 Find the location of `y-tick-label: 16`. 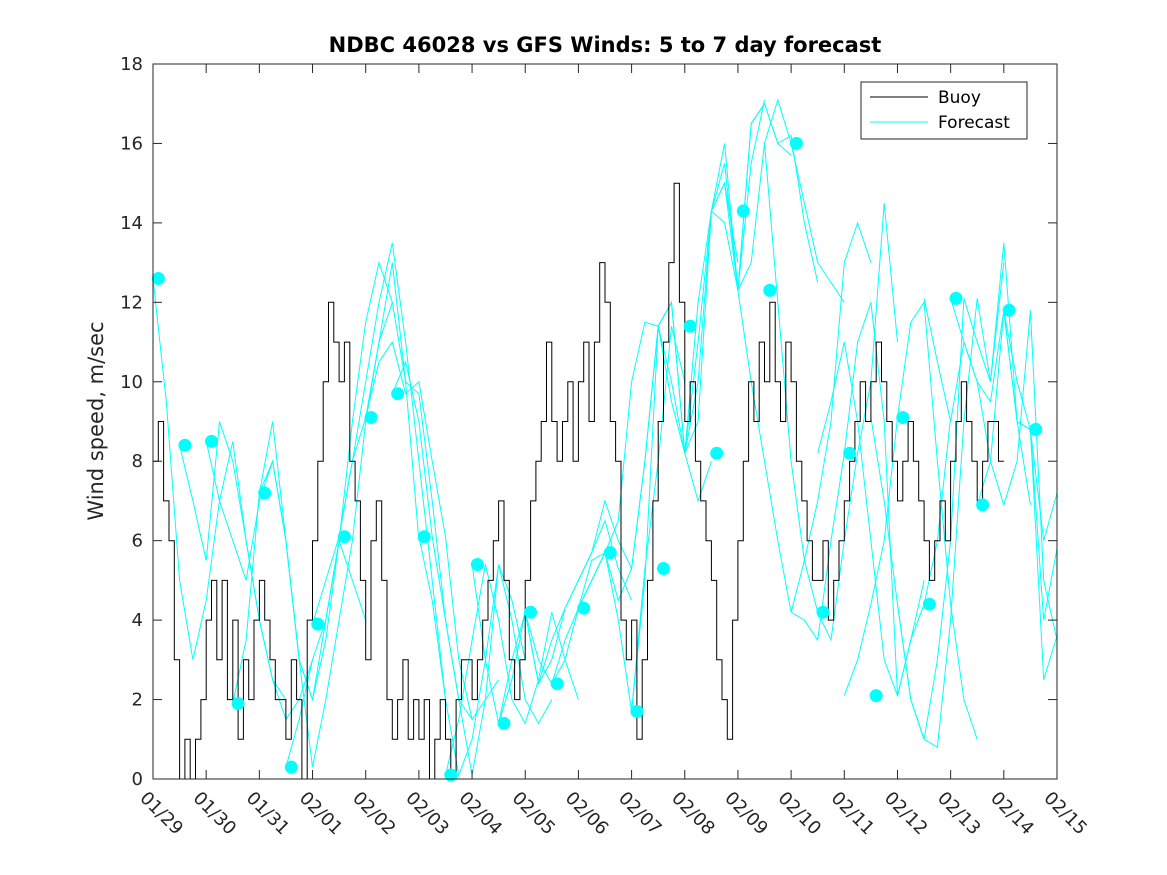

y-tick-label: 16 is located at coordinates (131, 143).